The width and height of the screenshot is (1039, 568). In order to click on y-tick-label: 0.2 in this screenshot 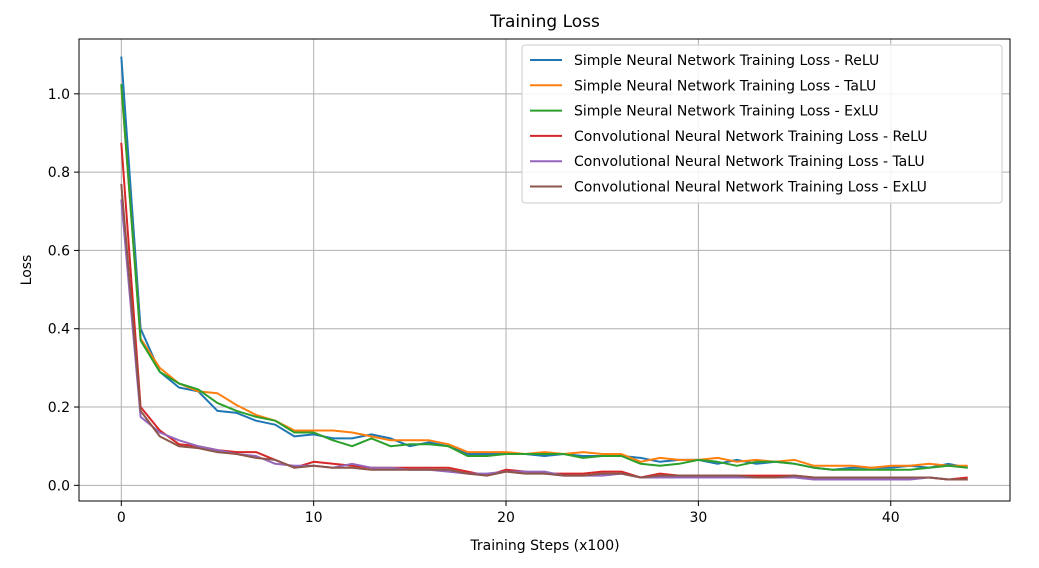, I will do `click(59, 408)`.